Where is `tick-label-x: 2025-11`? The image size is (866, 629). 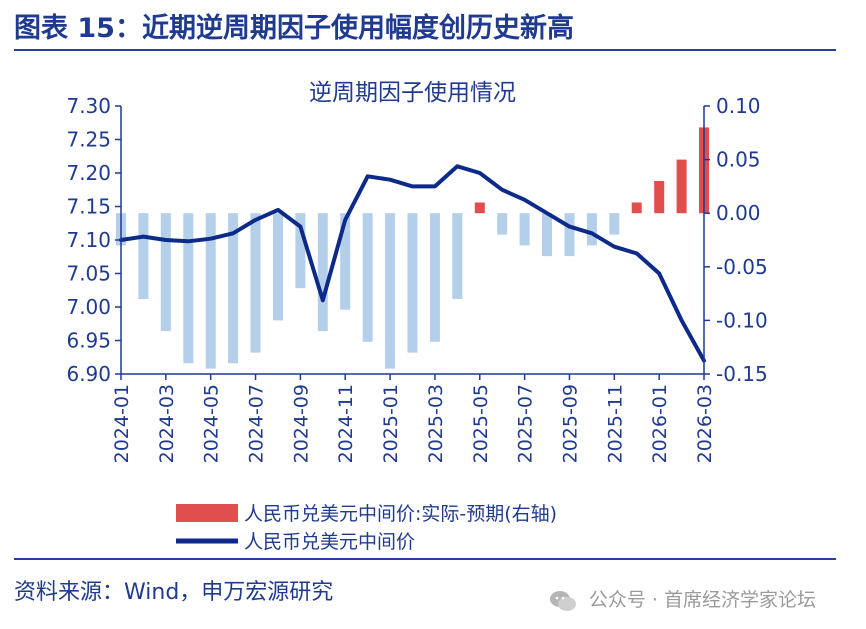
tick-label-x: 2025-11 is located at coordinates (615, 423).